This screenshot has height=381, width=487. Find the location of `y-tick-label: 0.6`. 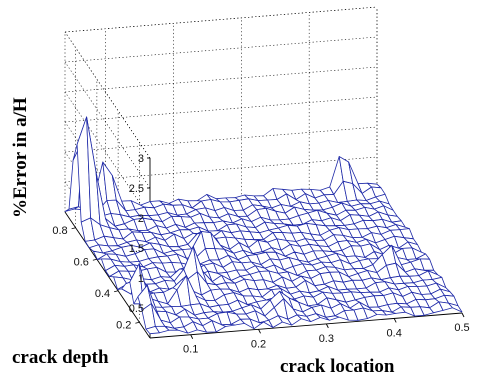

y-tick-label: 0.6 is located at coordinates (81, 262).